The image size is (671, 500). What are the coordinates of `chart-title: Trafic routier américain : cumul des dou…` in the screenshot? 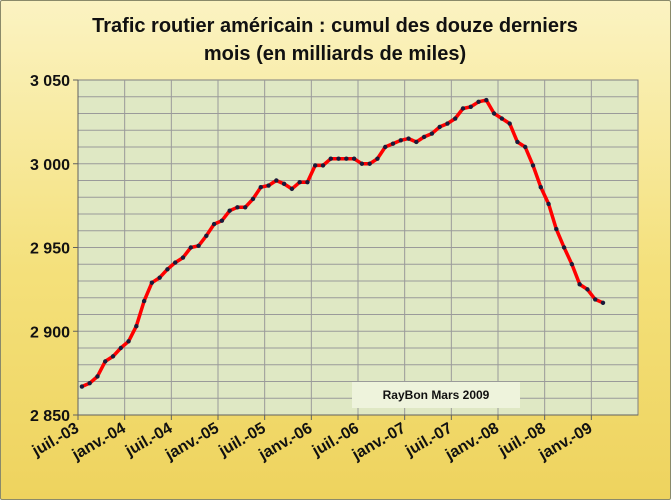 It's located at (335, 40).